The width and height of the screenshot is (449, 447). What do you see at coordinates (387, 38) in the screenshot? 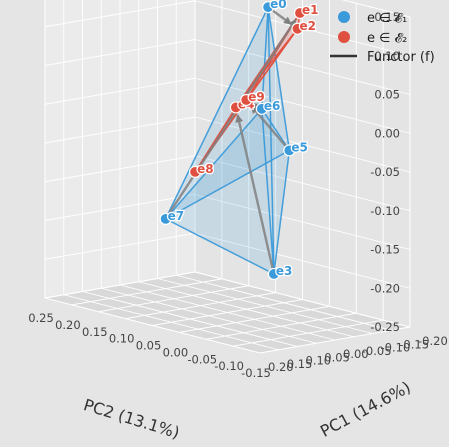
I see `legend-label-e2: e ∈ 𝓔₂` at bounding box center [387, 38].